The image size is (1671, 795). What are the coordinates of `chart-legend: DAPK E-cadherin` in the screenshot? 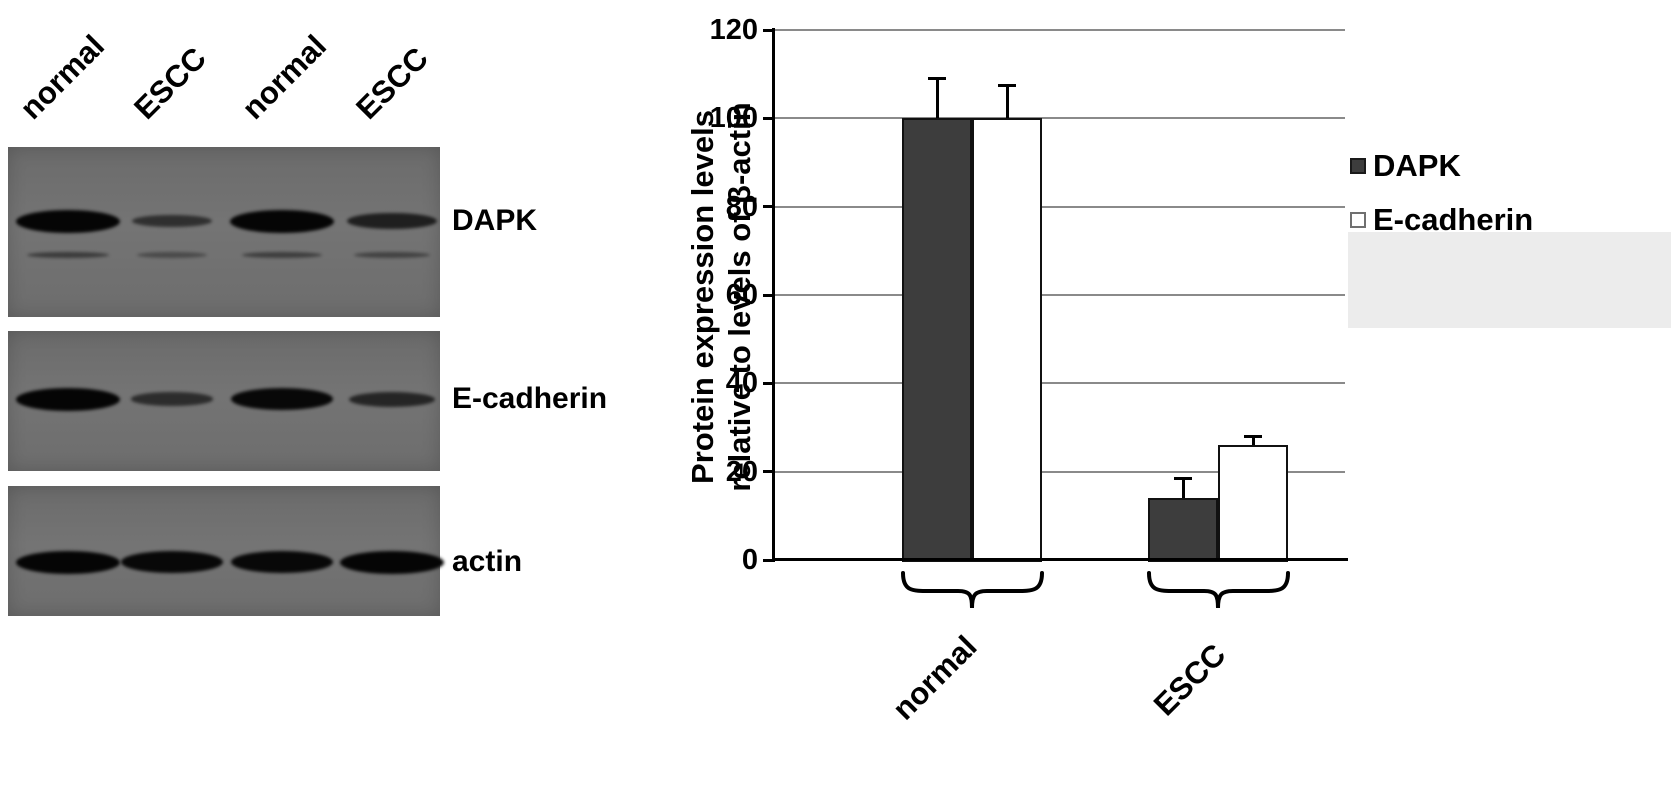 It's located at (1441, 202).